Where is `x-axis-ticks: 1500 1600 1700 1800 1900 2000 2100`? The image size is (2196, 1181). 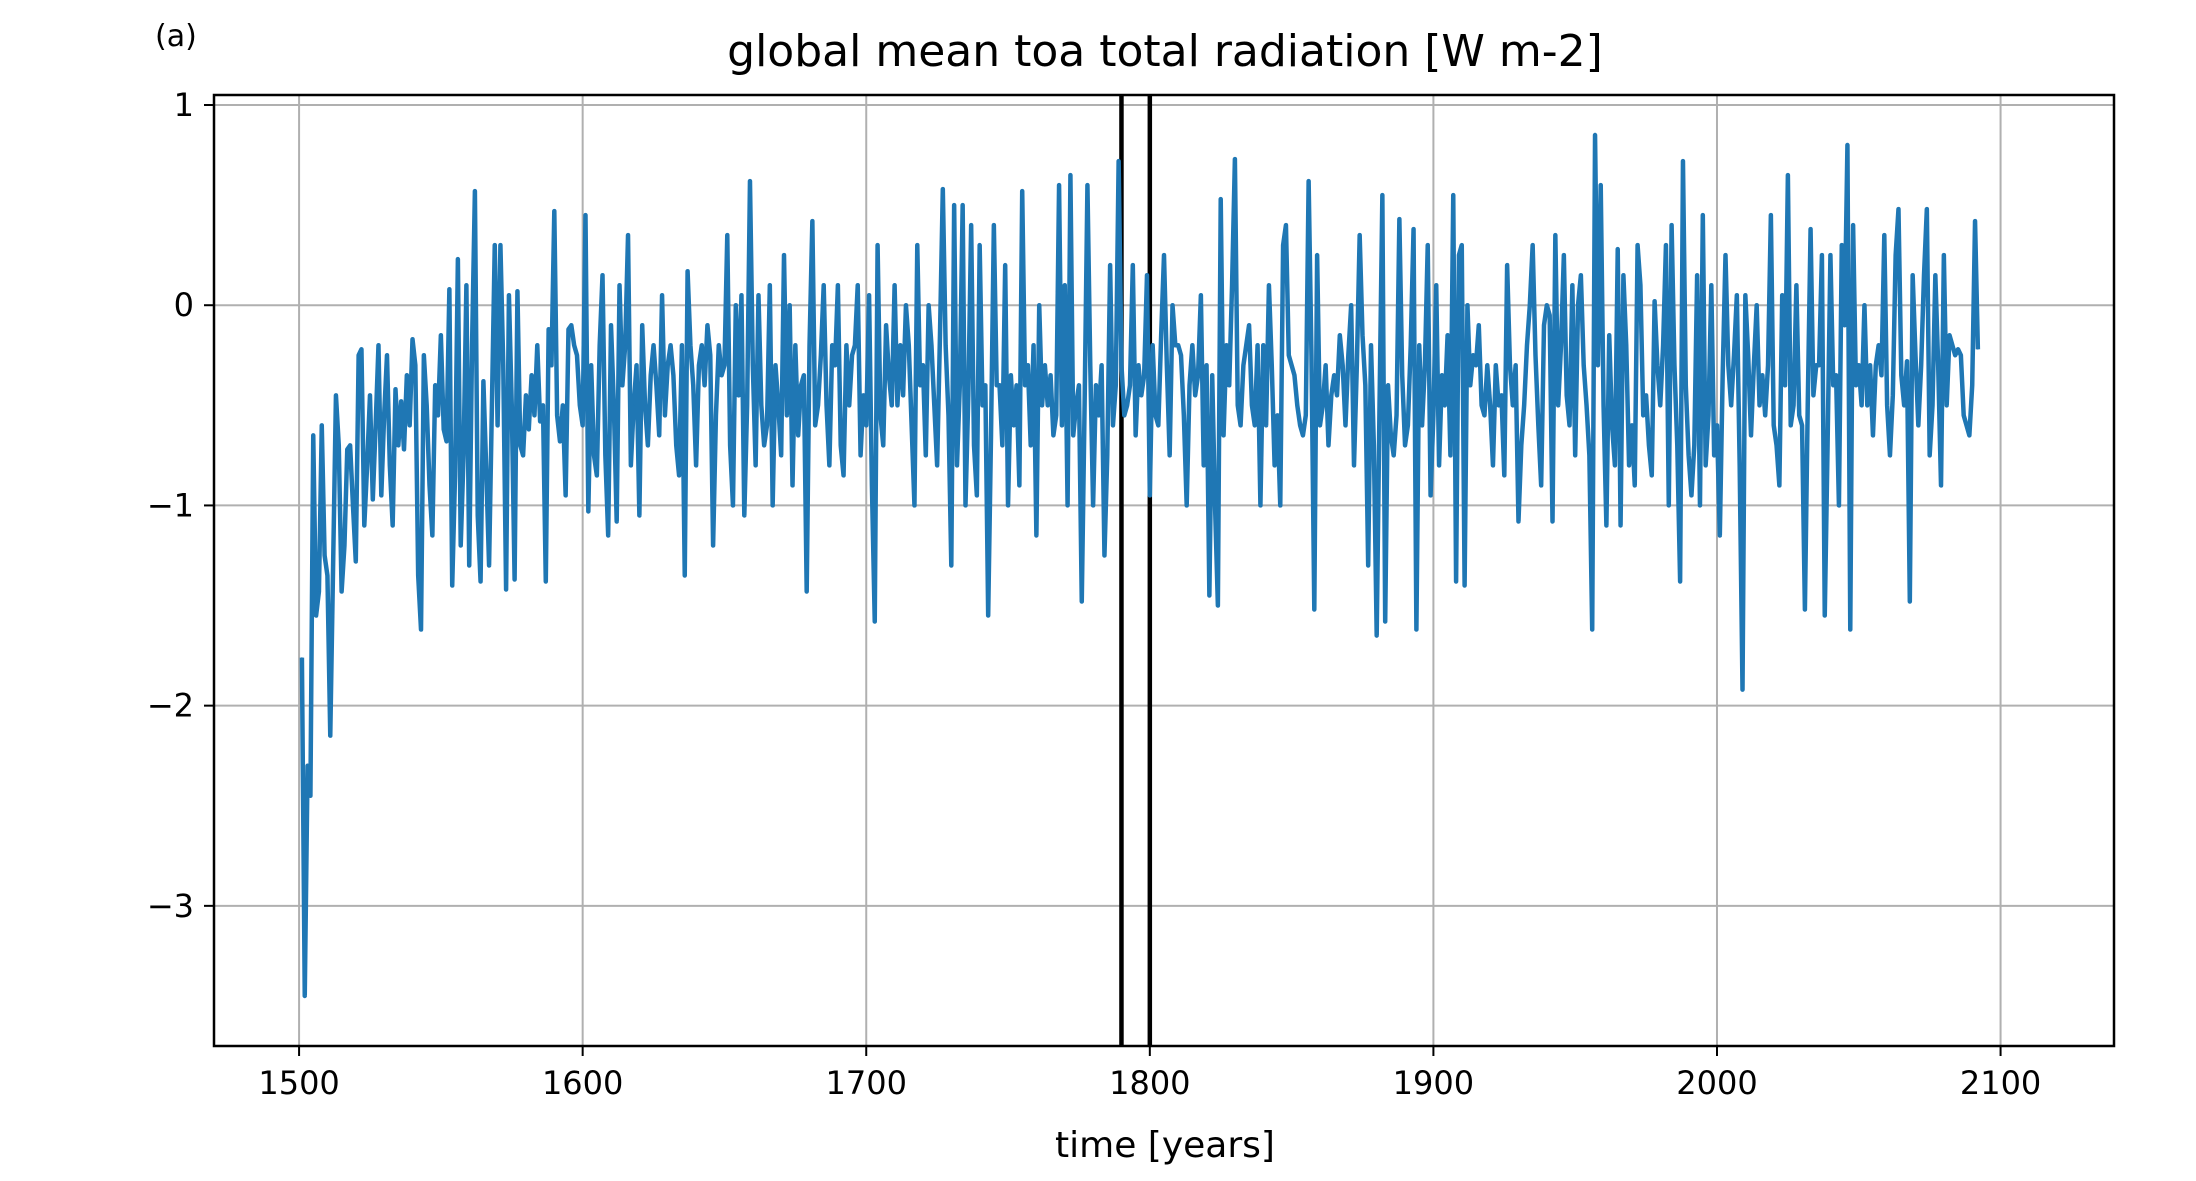
x-axis-ticks: 1500 1600 1700 1800 1900 2000 2100 is located at coordinates (1149, 1074).